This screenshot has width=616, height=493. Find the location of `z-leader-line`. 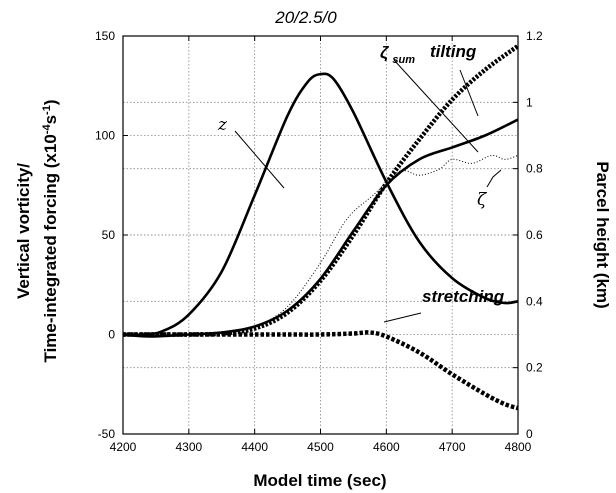

z-leader-line is located at coordinates (259, 159).